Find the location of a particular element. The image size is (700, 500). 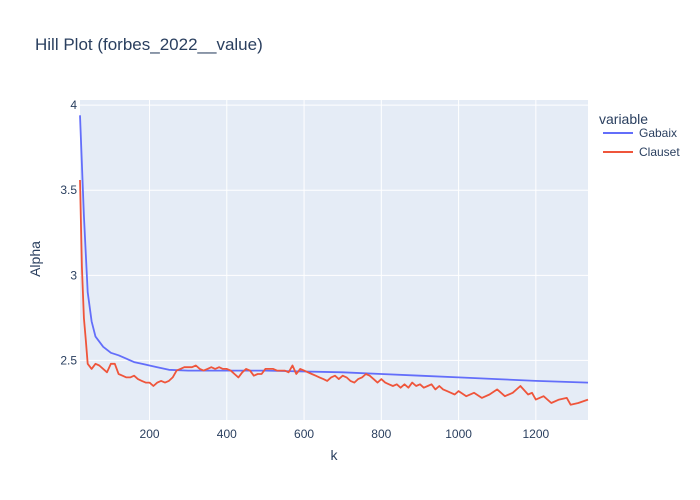

x-axis-title: k is located at coordinates (335, 455).